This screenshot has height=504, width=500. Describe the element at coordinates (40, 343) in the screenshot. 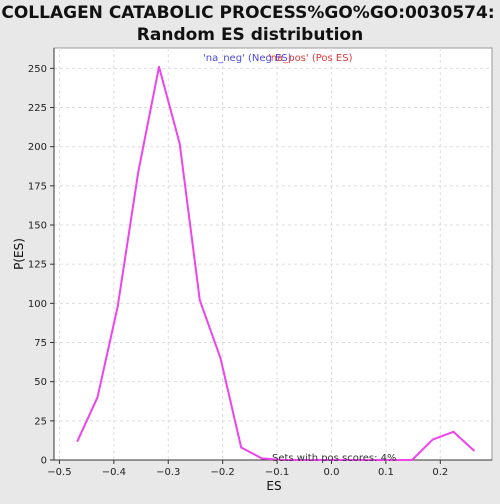

I see `y-tick-label: 75` at that location.